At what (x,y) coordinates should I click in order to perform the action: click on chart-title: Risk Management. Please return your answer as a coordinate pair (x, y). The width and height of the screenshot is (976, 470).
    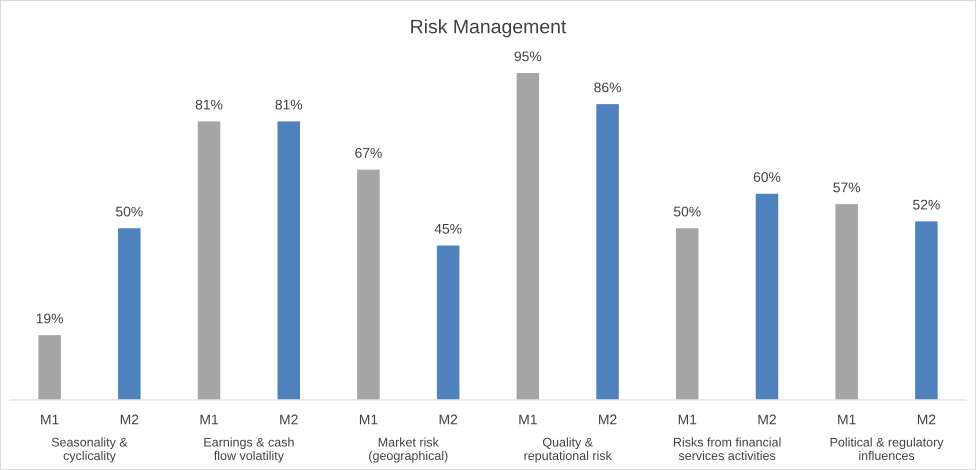
    Looking at the image, I should click on (488, 28).